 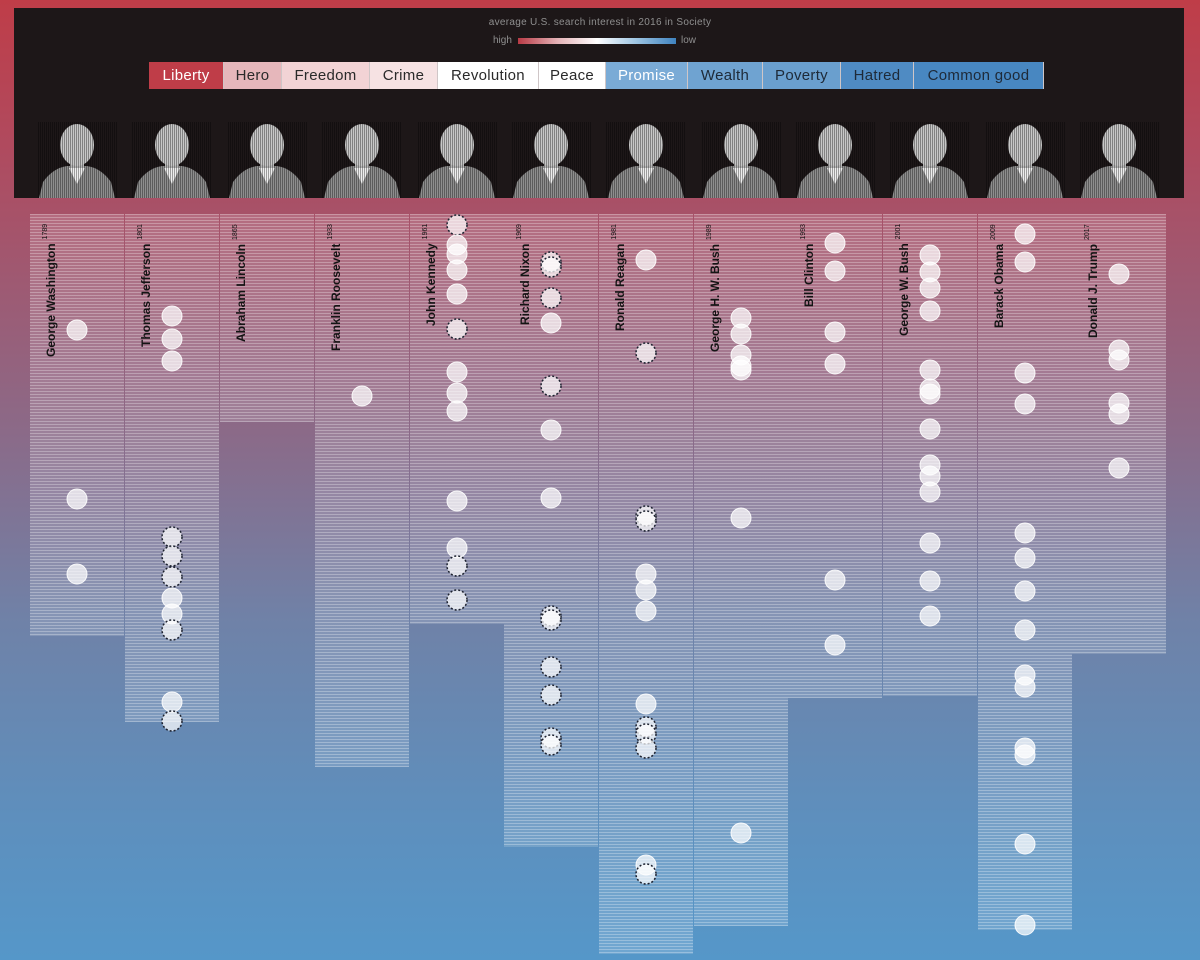 I want to click on legend-low-label: low, so click(x=689, y=40).